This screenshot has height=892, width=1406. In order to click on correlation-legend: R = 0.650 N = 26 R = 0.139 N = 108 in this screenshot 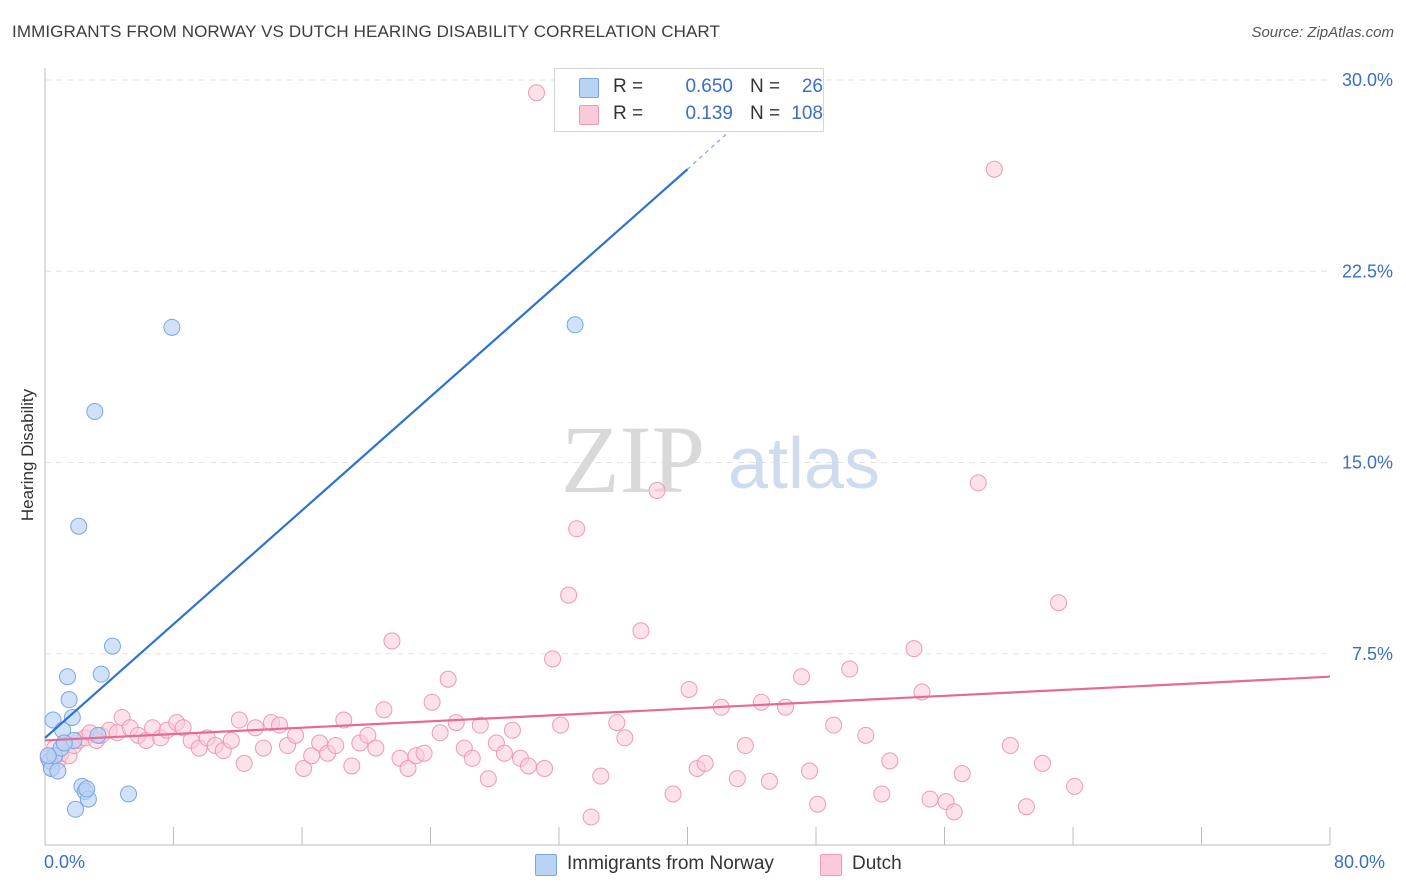, I will do `click(689, 100)`.